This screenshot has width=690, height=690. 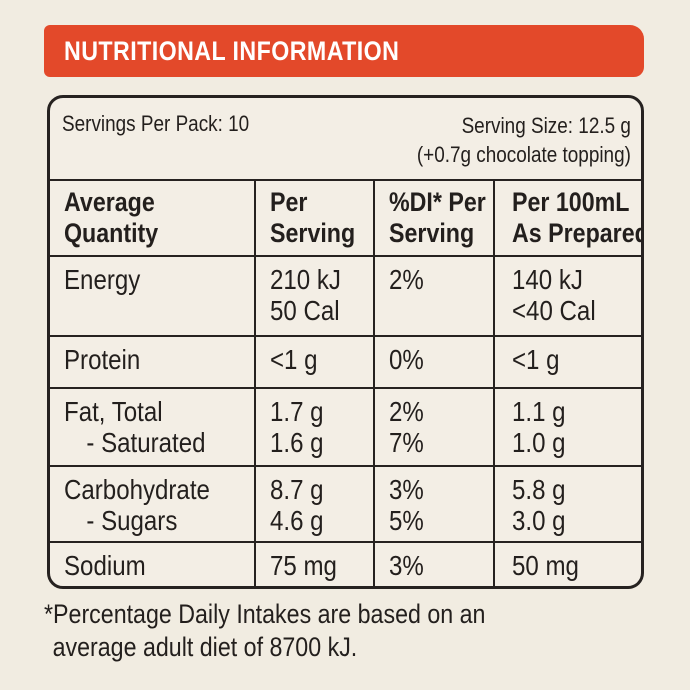 I want to click on serving-size-line: Serving Size: 12.5 g, so click(x=546, y=125).